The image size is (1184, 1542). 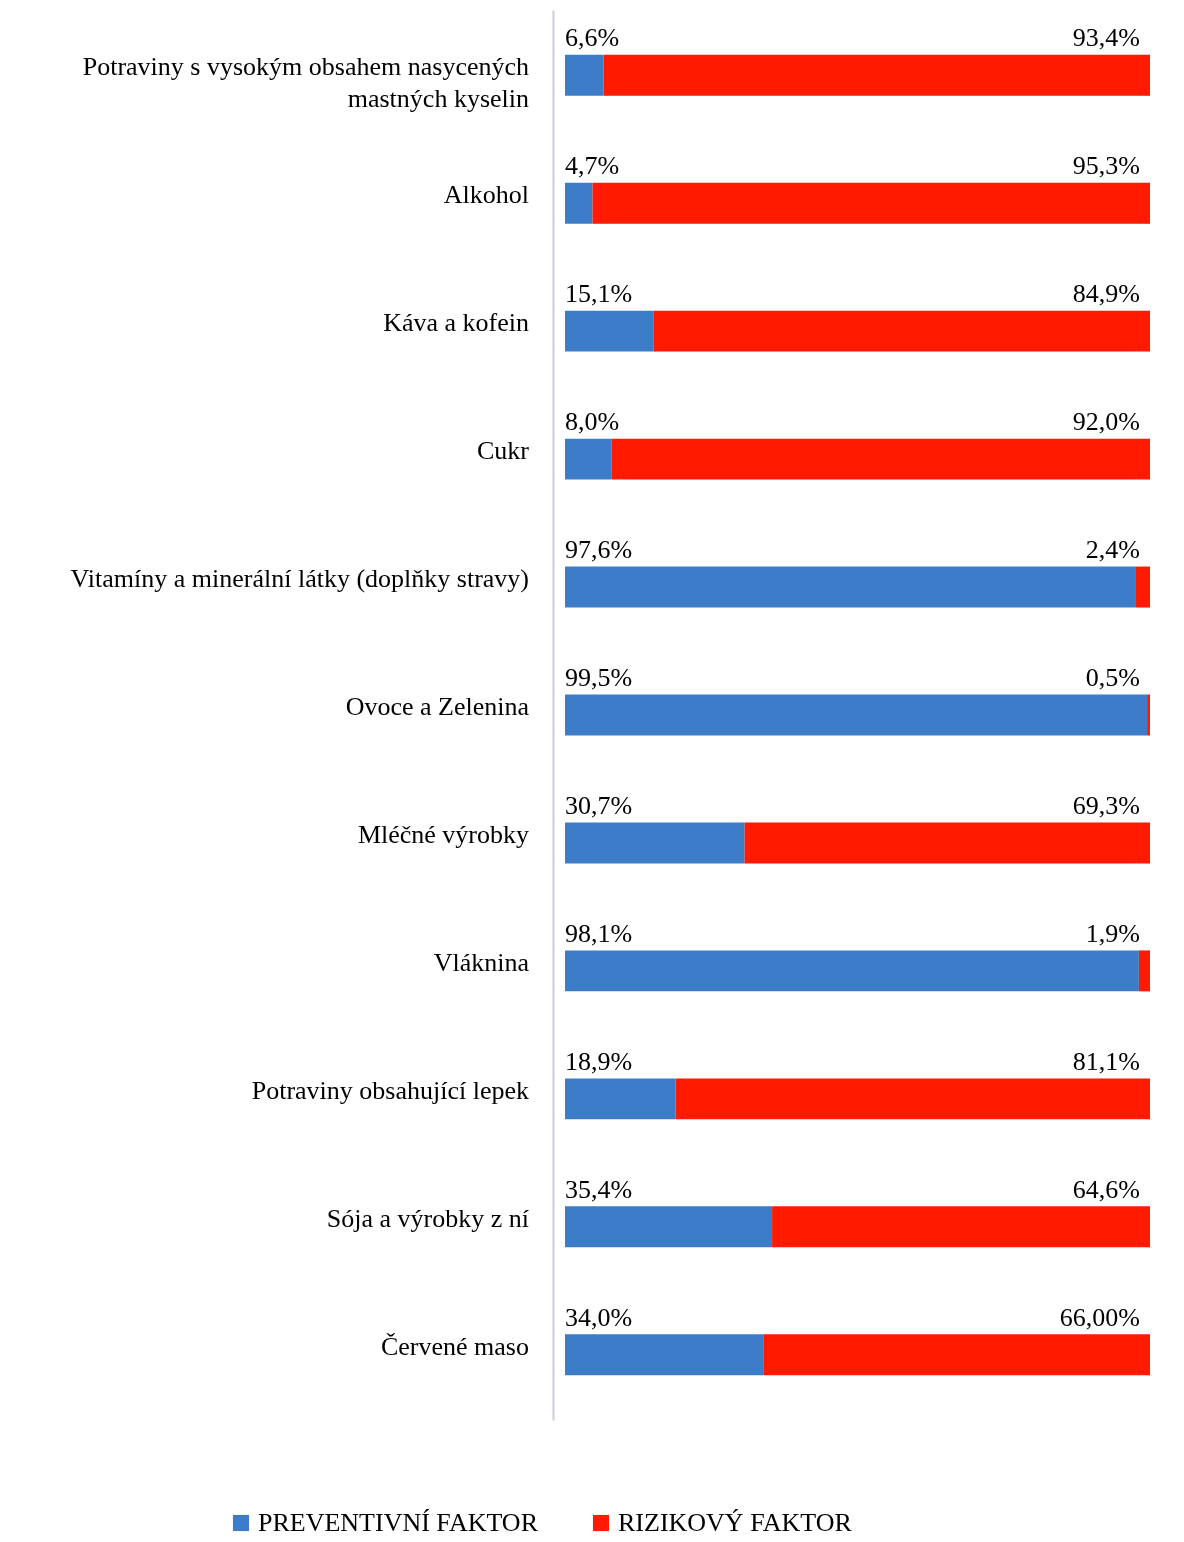 I want to click on data-label: 92,0%, so click(x=1106, y=422).